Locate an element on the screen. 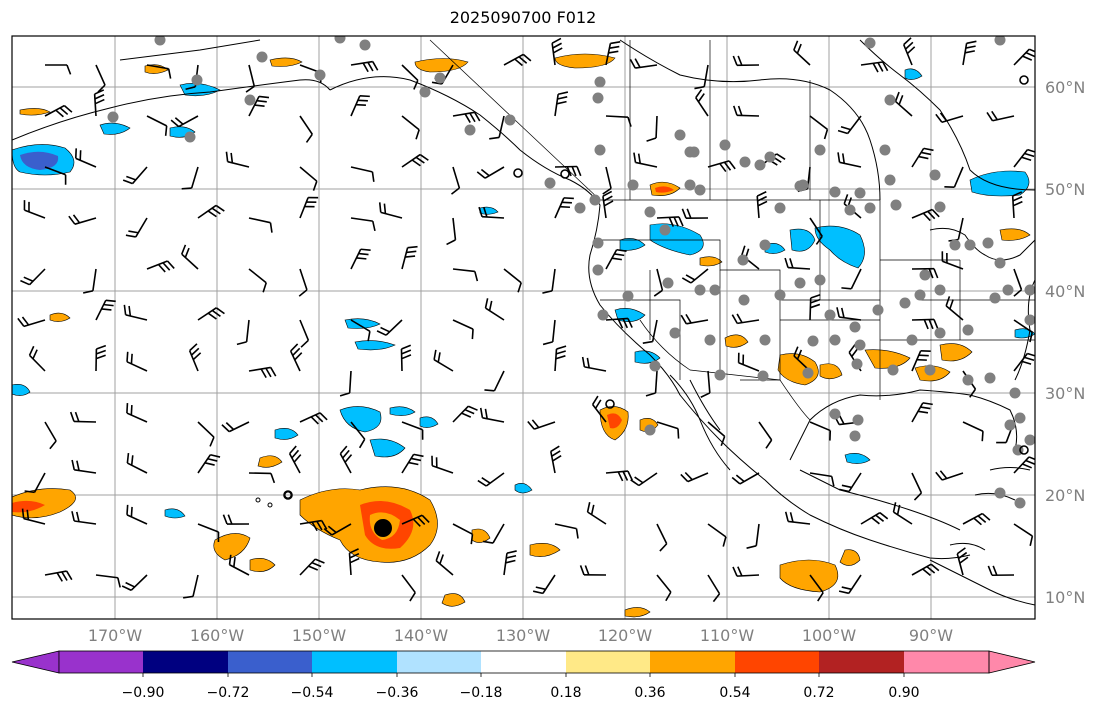 Image resolution: width=1105 pixels, height=712 pixels. longitude-label: 170°W is located at coordinates (115, 635).